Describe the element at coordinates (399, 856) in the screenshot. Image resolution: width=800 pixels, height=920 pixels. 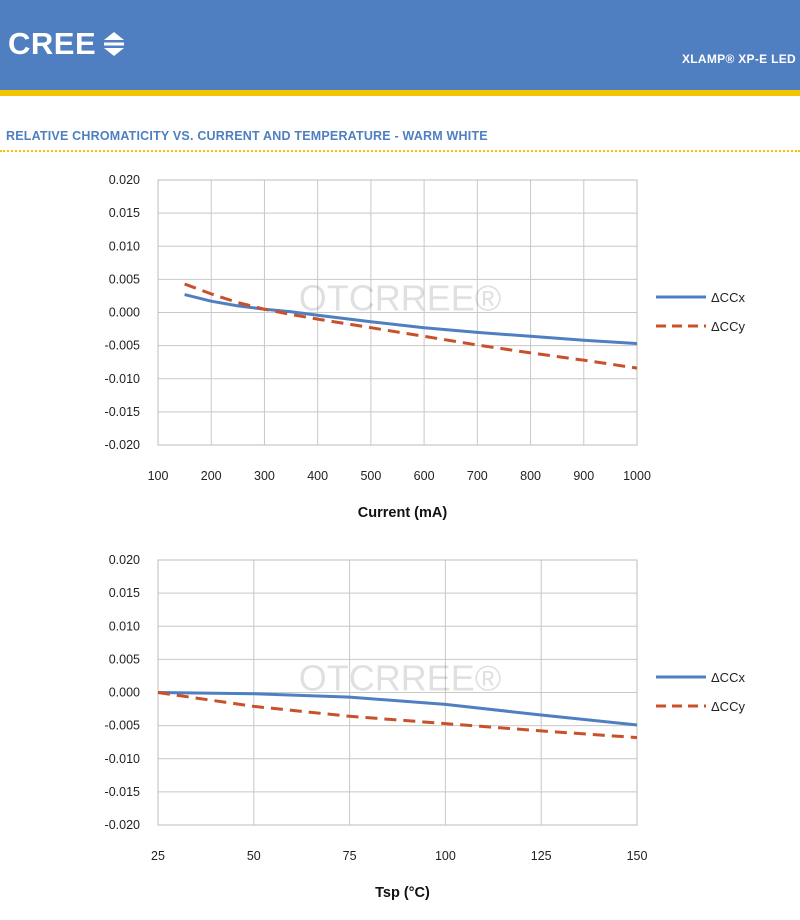
I see `x-tick-labels: 25 50 75 100 125 150` at that location.